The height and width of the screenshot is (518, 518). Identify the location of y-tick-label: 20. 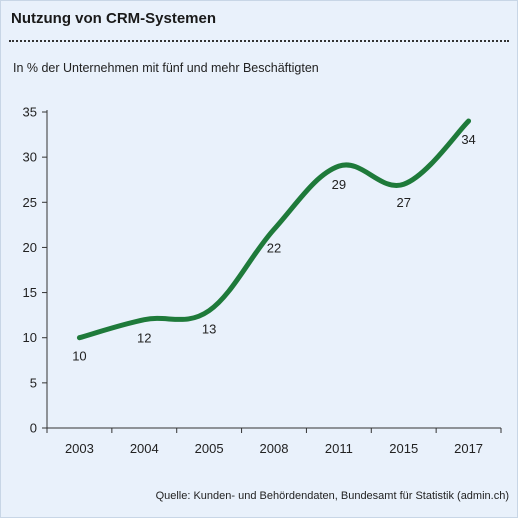
(30, 247).